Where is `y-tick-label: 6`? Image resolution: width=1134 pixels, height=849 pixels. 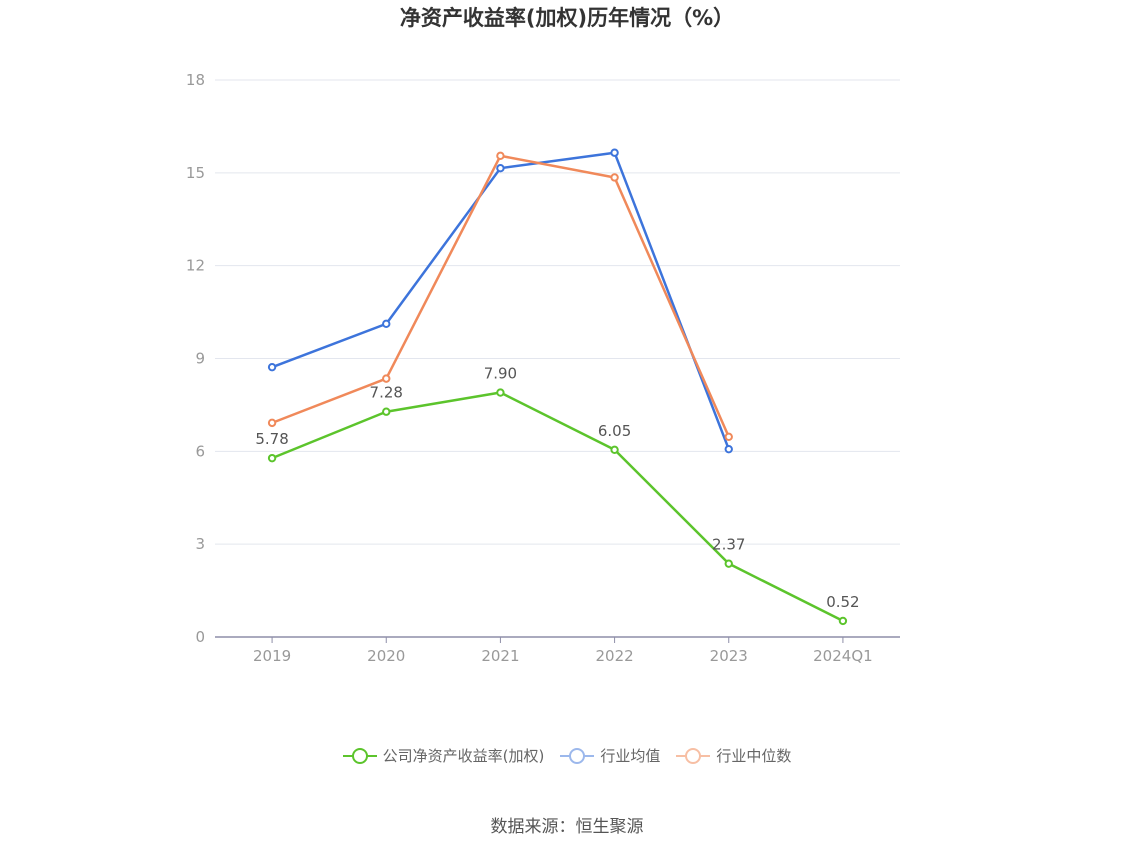 y-tick-label: 6 is located at coordinates (200, 451).